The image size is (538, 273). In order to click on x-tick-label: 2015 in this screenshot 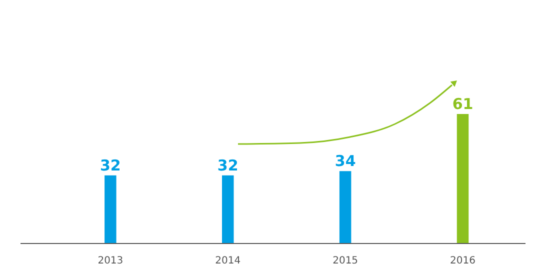, I will do `click(345, 261)`.